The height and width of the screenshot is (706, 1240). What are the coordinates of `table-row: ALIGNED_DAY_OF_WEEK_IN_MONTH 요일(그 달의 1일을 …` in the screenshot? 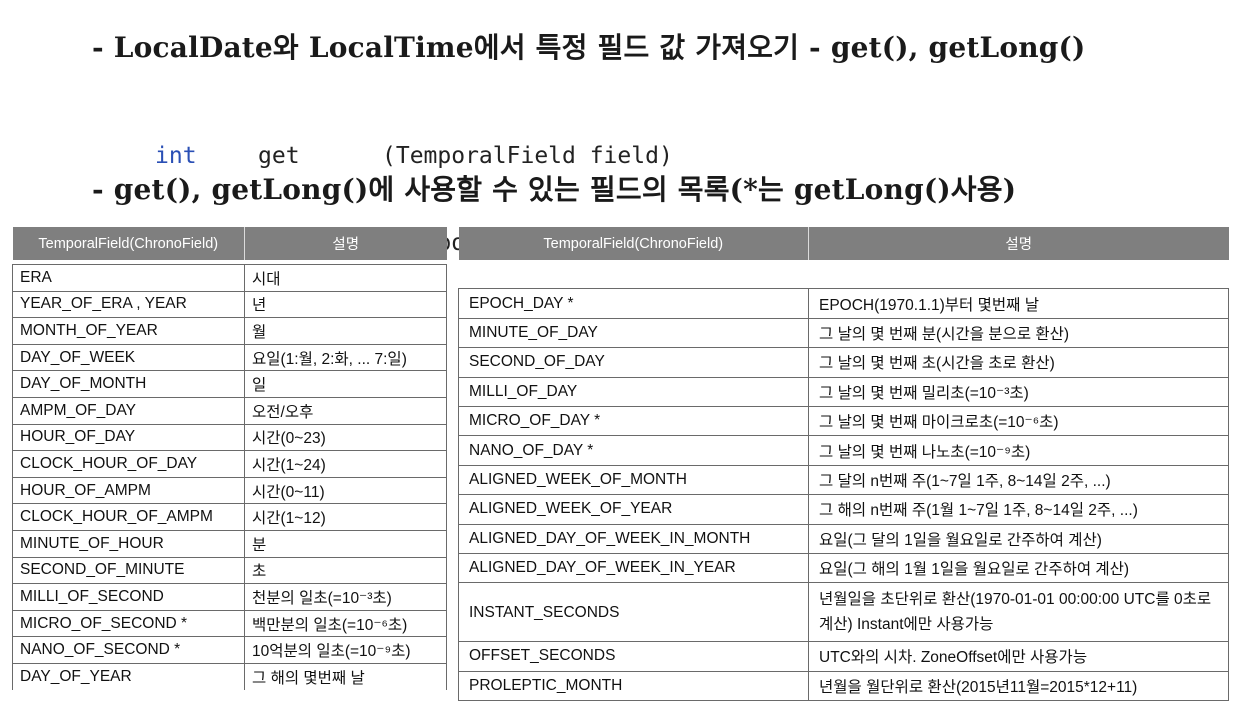 It's located at (843, 538).